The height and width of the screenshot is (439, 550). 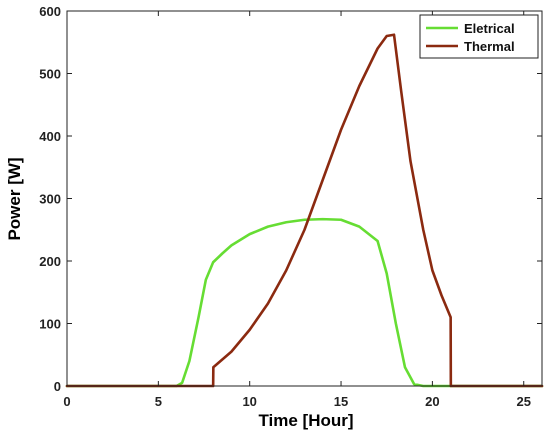 What do you see at coordinates (14, 198) in the screenshot?
I see `y-axis-label: Power [W]` at bounding box center [14, 198].